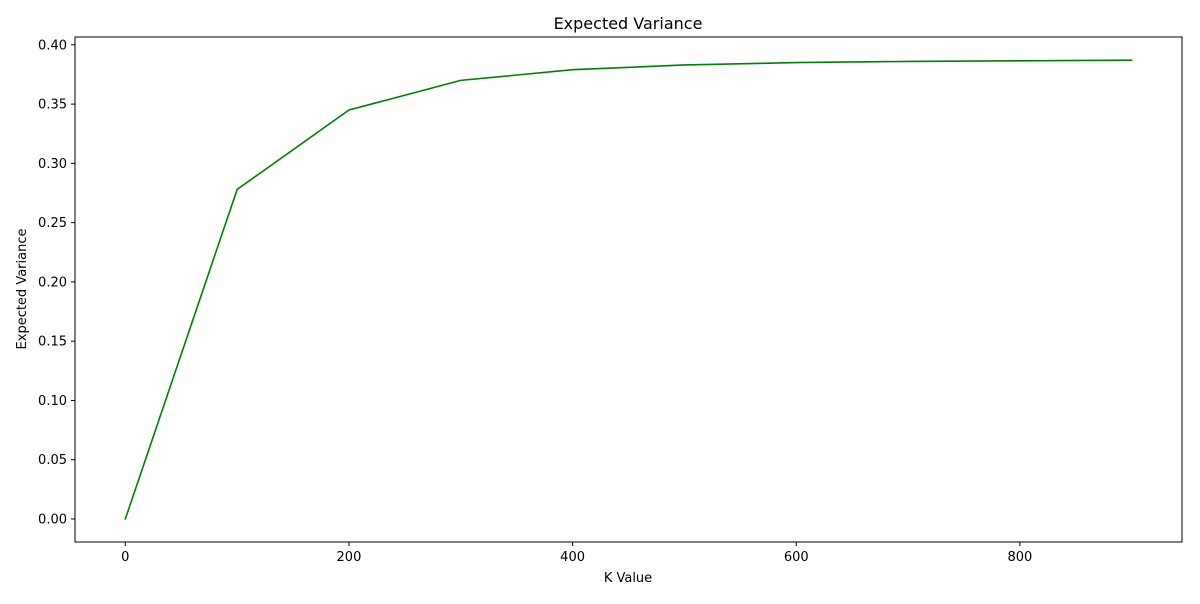 Image resolution: width=1200 pixels, height=604 pixels. I want to click on x-tick-label: 200, so click(349, 557).